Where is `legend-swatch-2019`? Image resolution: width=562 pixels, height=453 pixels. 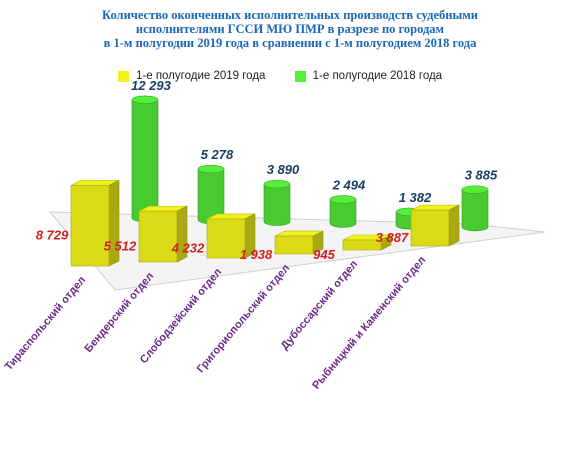
legend-swatch-2019 is located at coordinates (123, 76).